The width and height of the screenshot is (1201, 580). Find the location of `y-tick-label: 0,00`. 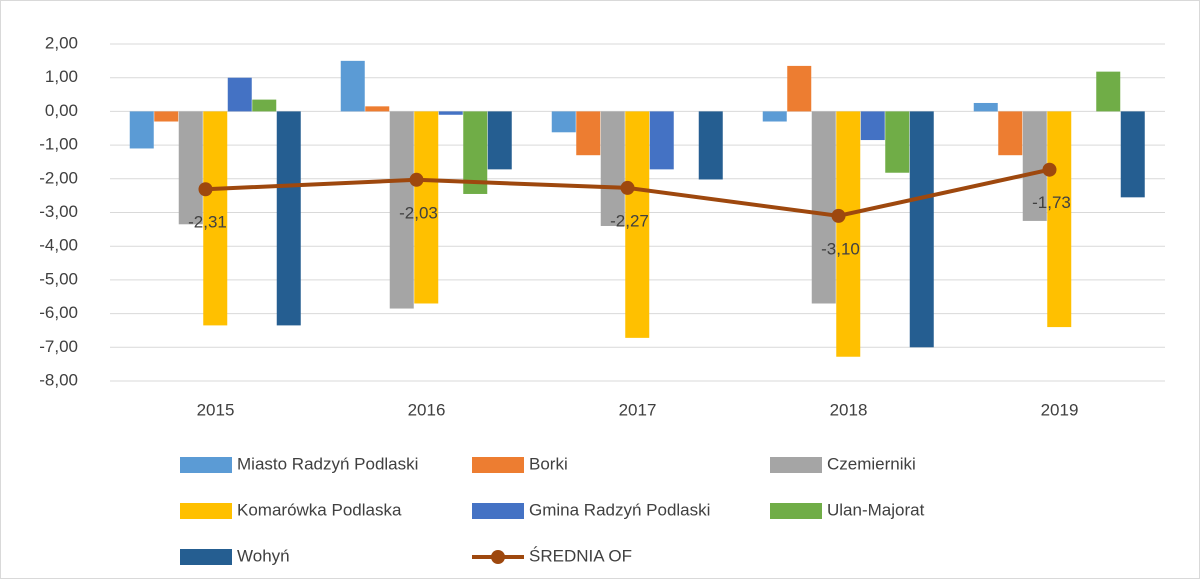

y-tick-label: 0,00 is located at coordinates (61, 110).